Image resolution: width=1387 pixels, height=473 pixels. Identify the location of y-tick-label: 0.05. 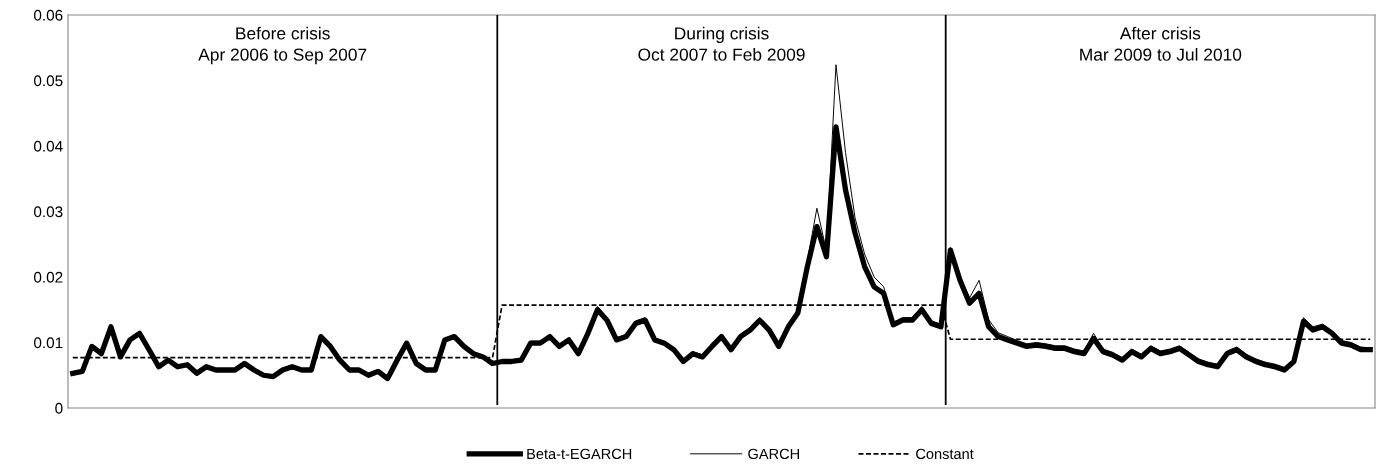
(48, 81).